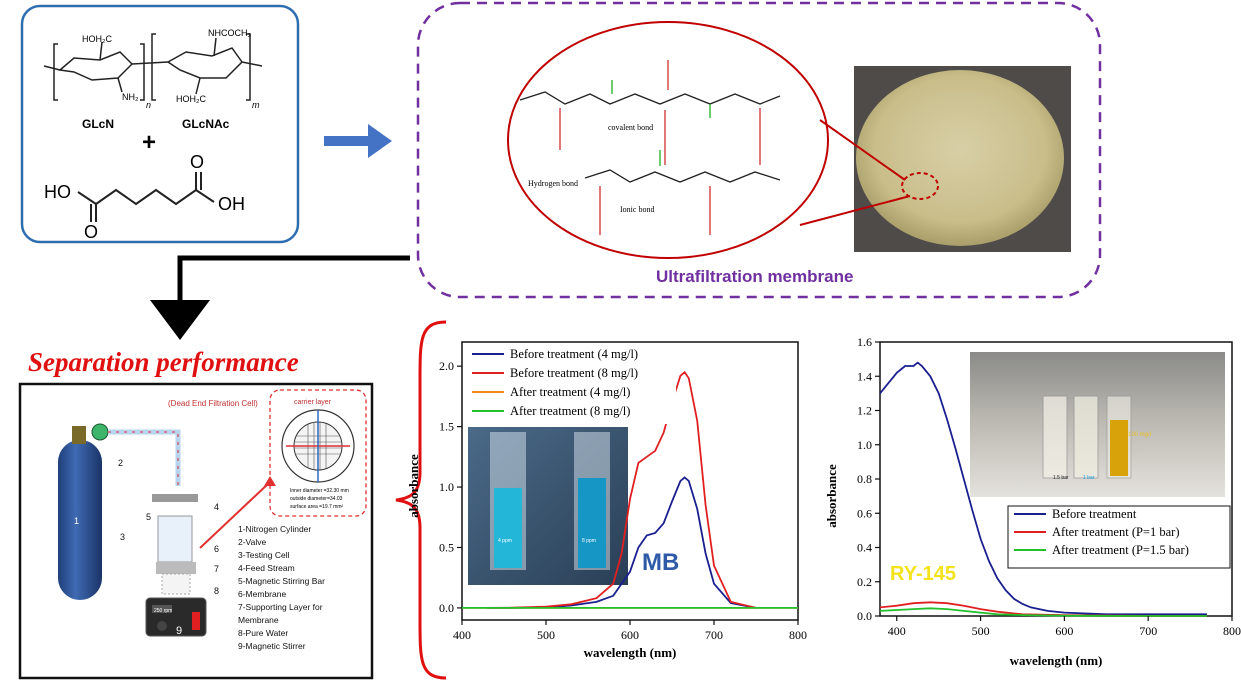 The height and width of the screenshot is (683, 1241). What do you see at coordinates (864, 411) in the screenshot?
I see `y-tick-label: 1.2` at bounding box center [864, 411].